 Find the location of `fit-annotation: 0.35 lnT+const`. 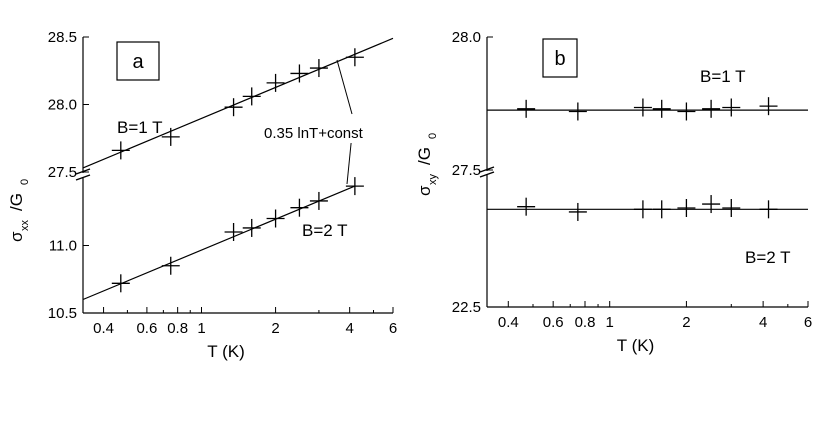

fit-annotation: 0.35 lnT+const is located at coordinates (314, 133).